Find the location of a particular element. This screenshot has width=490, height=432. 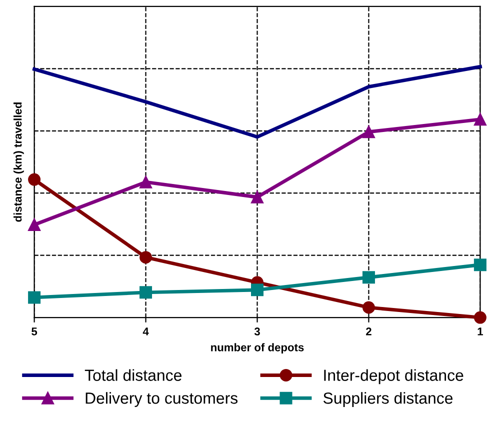

x-tick-label: 2 is located at coordinates (369, 332).